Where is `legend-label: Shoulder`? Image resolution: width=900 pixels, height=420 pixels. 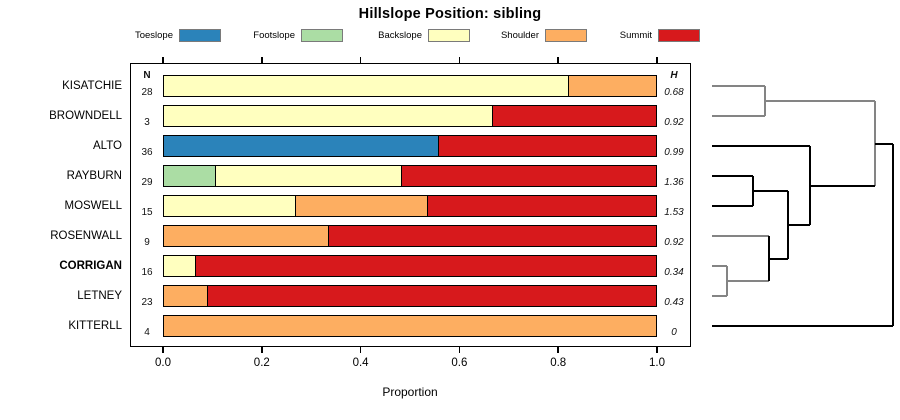
legend-label: Shoulder is located at coordinates (519, 35).